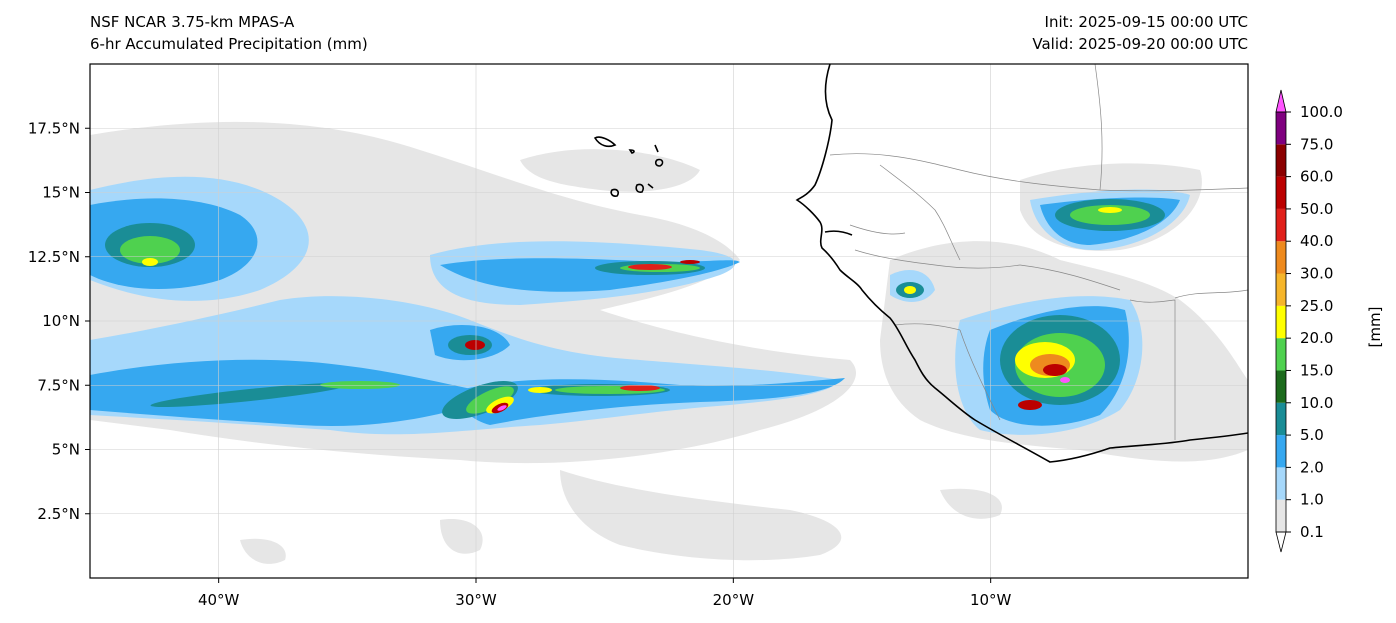 The width and height of the screenshot is (1396, 623). Describe the element at coordinates (1375, 327) in the screenshot. I see `colorbar-unit-label: [mm]` at that location.